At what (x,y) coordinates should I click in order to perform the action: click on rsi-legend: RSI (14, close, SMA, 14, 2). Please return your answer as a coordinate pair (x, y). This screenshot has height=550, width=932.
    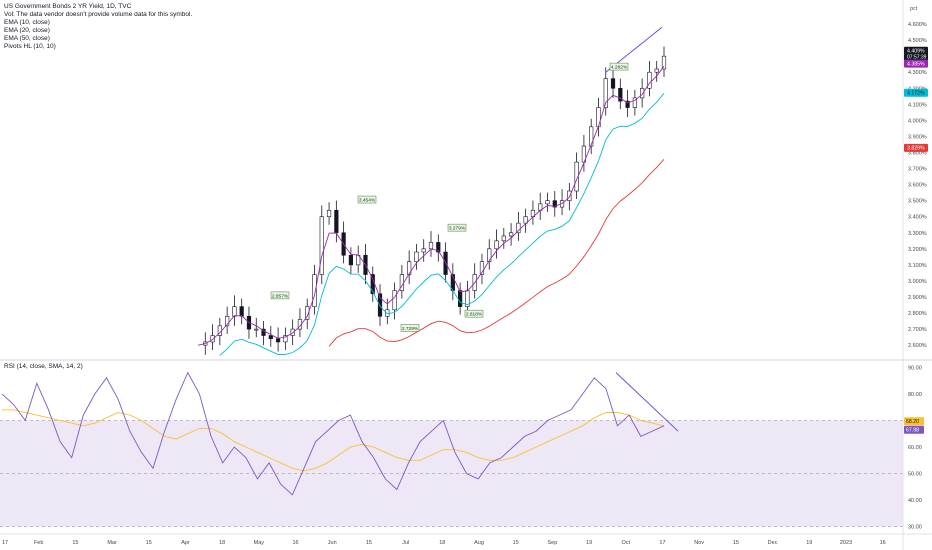
    Looking at the image, I should click on (43, 366).